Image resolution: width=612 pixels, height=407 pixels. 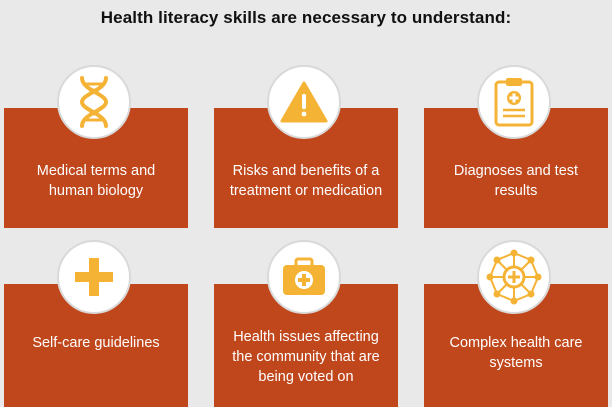 What do you see at coordinates (516, 181) in the screenshot?
I see `card-text: Diagnoses and test results` at bounding box center [516, 181].